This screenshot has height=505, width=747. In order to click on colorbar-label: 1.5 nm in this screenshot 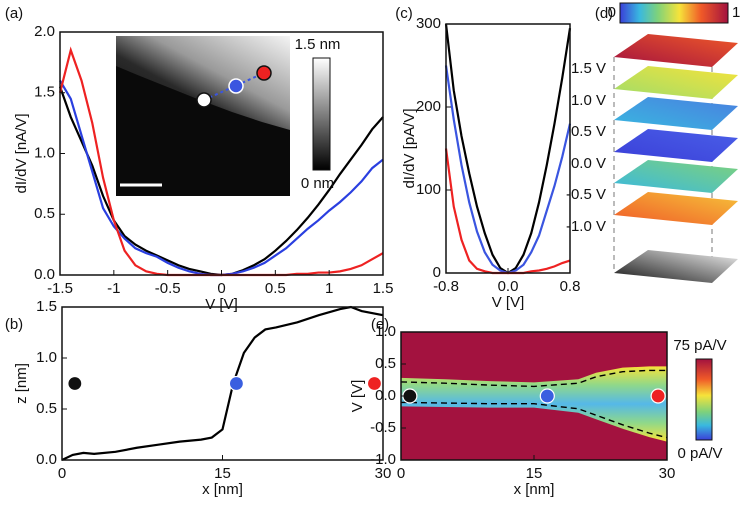, I will do `click(318, 44)`.